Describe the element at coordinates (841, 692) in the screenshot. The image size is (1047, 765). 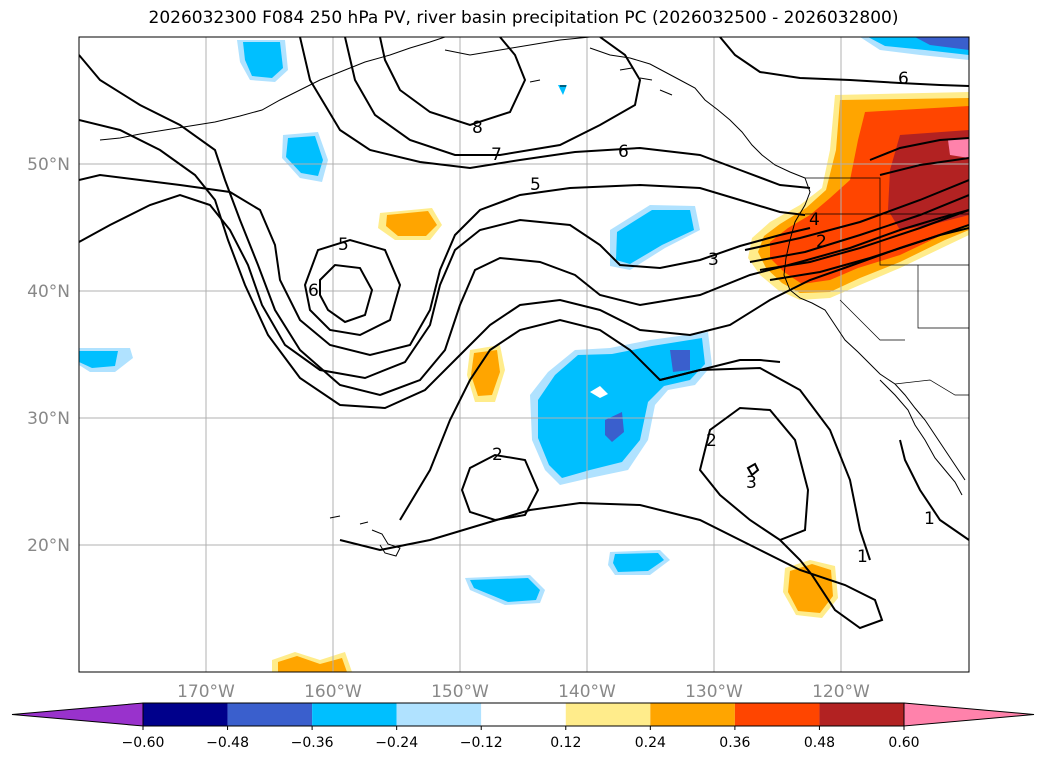
I see `lon-label: 120°W` at that location.